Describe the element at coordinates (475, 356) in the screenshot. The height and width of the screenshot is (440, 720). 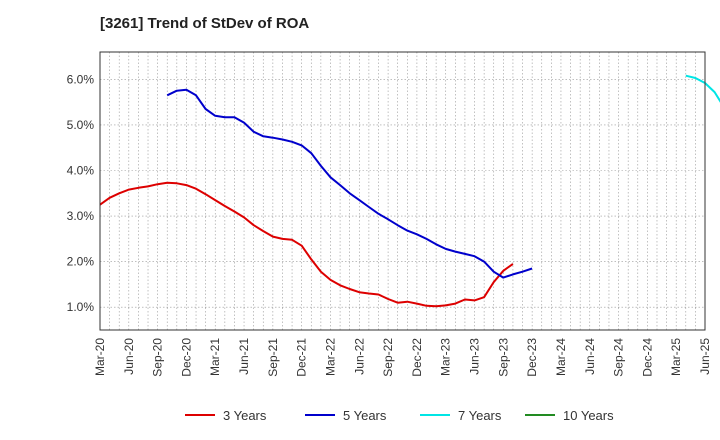
I see `x-tick-label: Jun-23` at that location.